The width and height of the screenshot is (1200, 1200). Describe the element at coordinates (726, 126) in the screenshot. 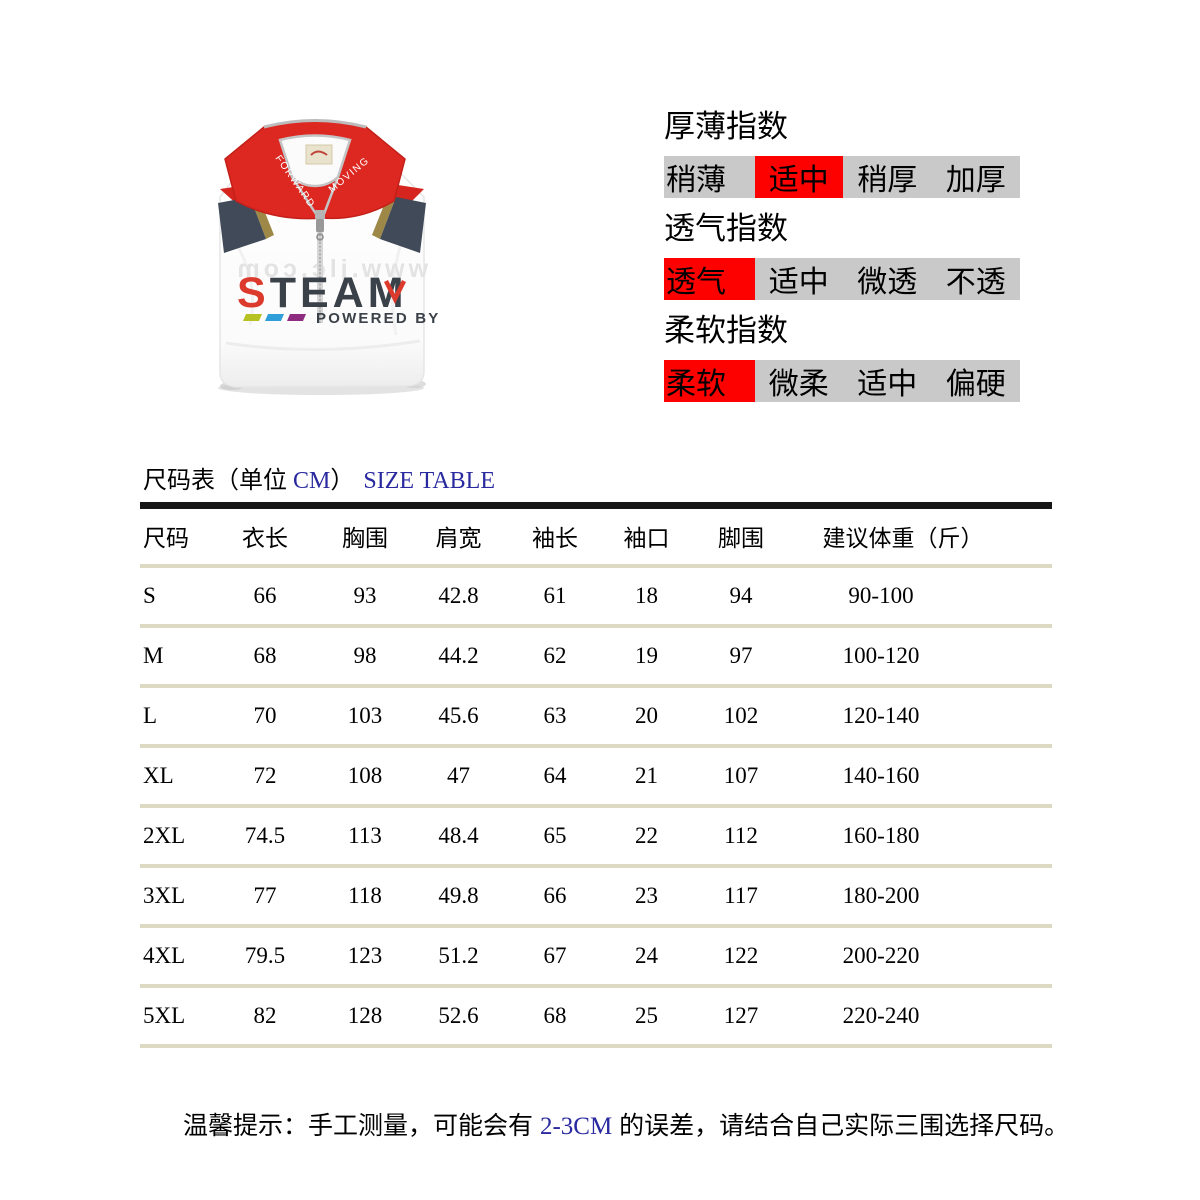

I see `index-title: 厚薄指数` at that location.